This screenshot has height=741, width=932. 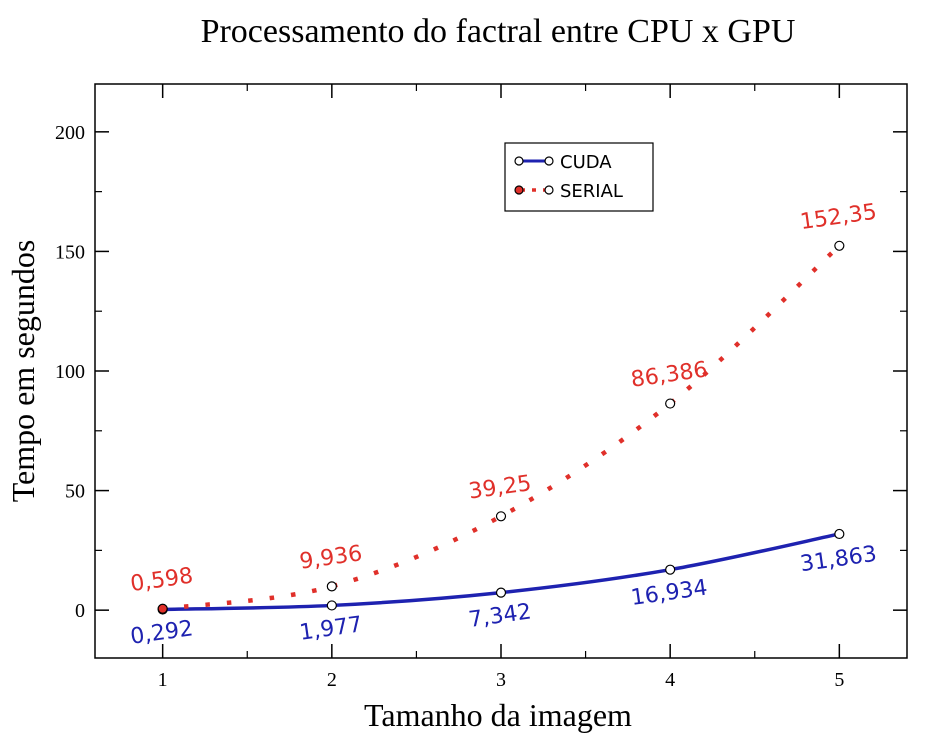 What do you see at coordinates (498, 31) in the screenshot?
I see `chart-title: Processamento do factral entre CPU x GPU` at bounding box center [498, 31].